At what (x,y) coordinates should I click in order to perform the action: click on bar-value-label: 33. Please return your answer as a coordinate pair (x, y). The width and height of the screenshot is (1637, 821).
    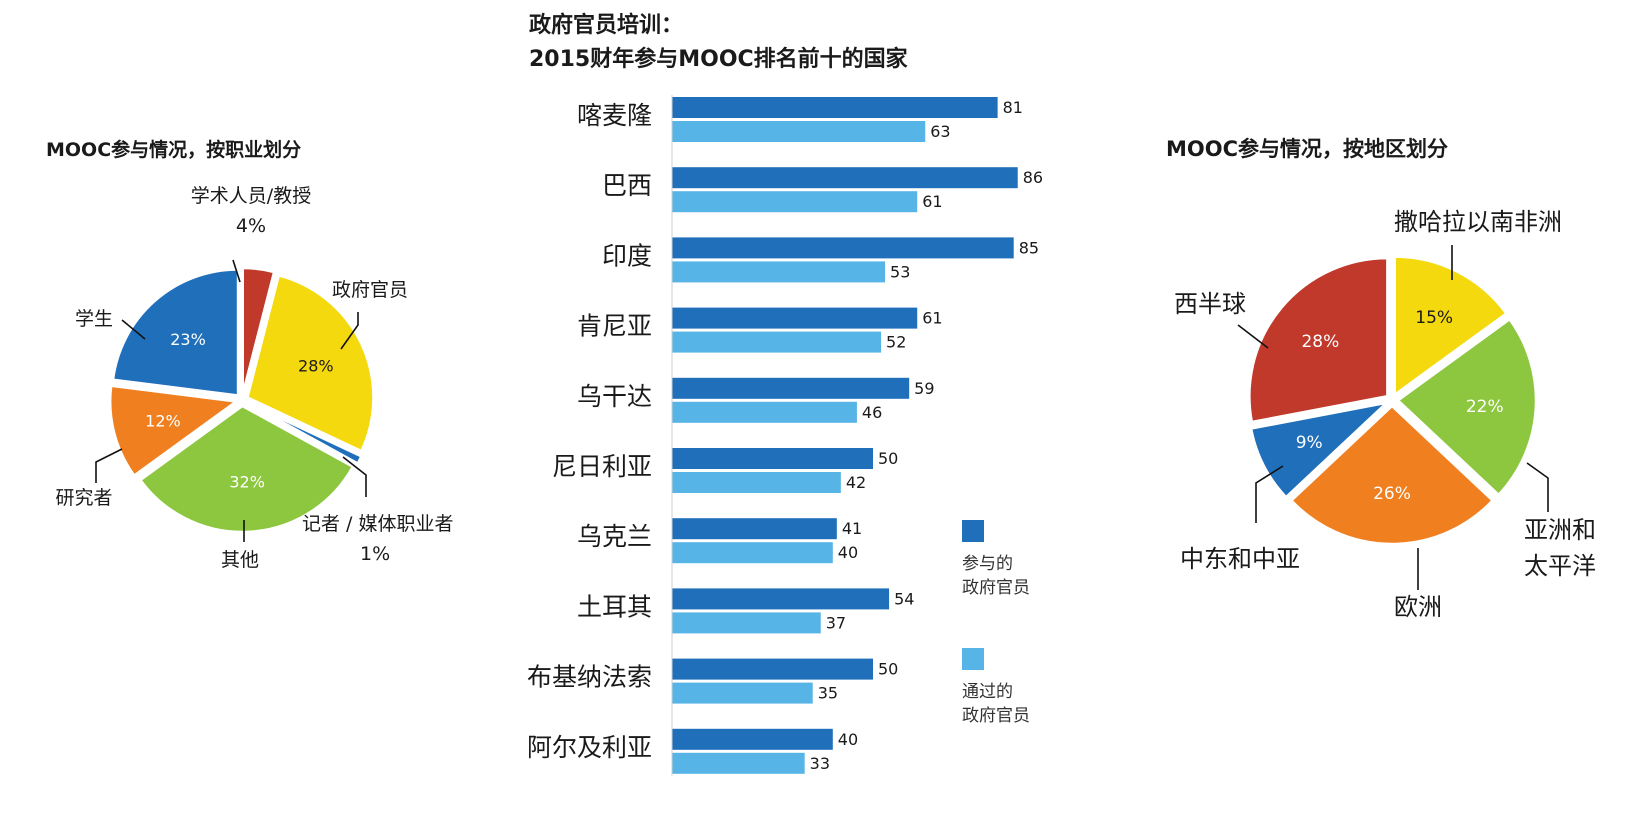
    Looking at the image, I should click on (820, 763).